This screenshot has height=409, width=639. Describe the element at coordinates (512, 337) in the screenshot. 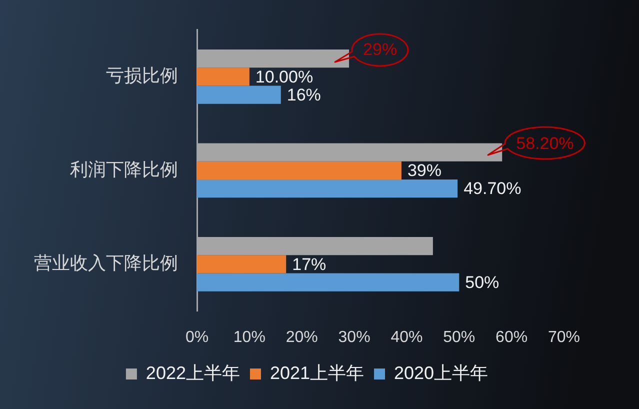

I see `x-tick-label: 60%` at that location.